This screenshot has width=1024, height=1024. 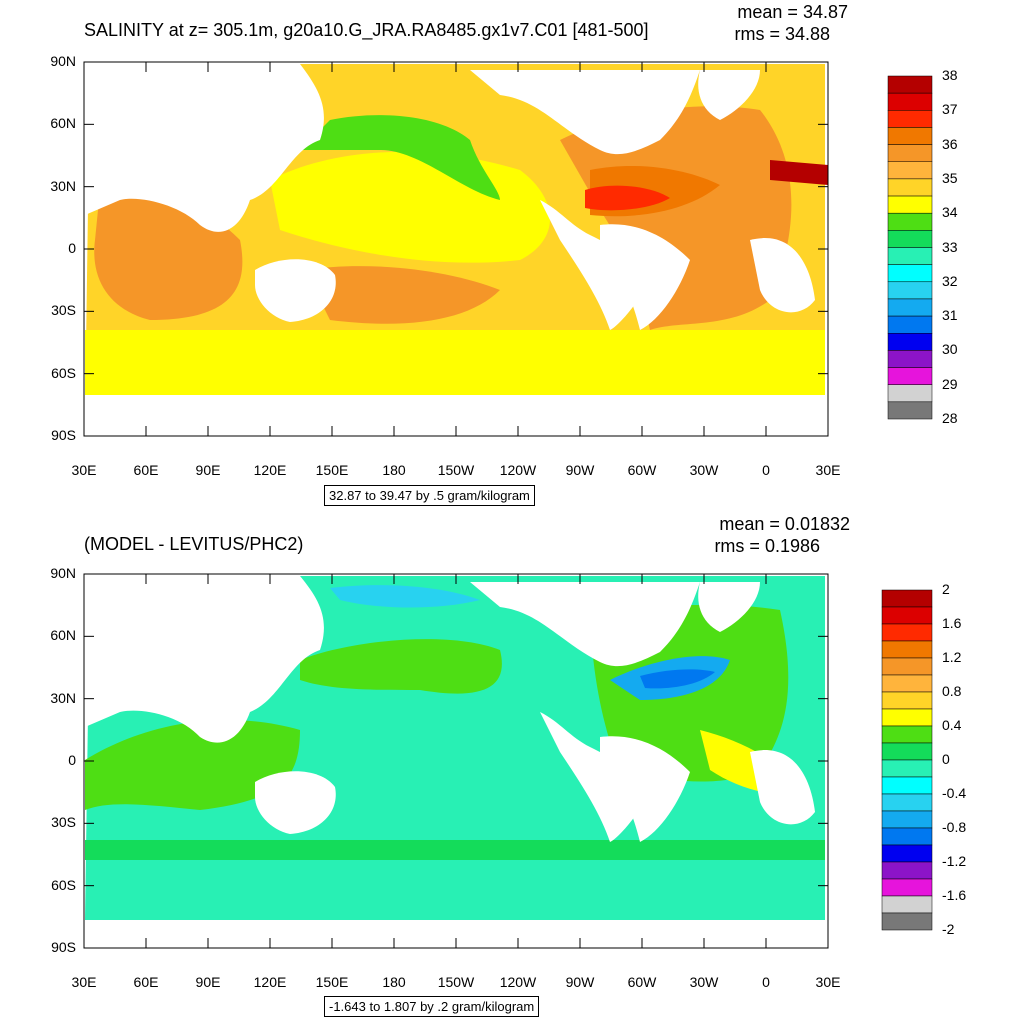 I want to click on colorbar-label: -0.4, so click(x=954, y=793).